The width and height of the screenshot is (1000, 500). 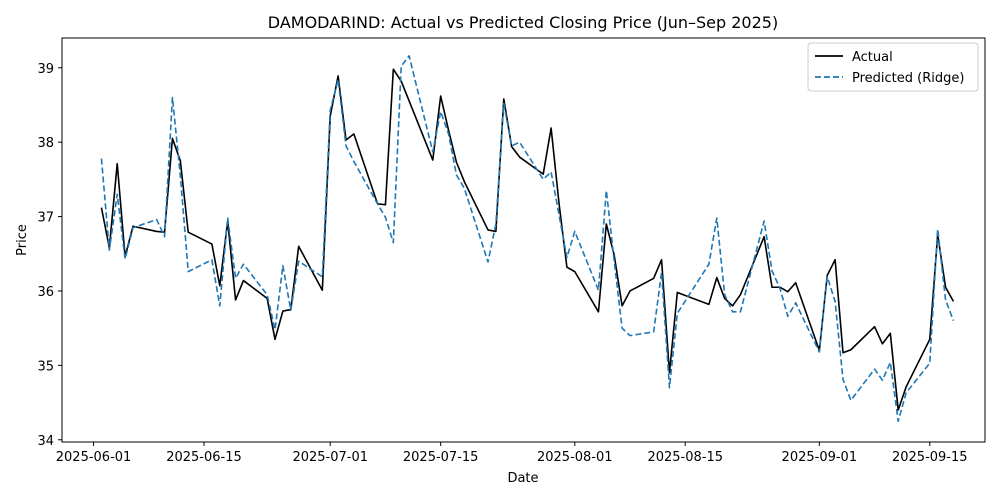 I want to click on x-tick-label: 2025-07-15, so click(x=441, y=457).